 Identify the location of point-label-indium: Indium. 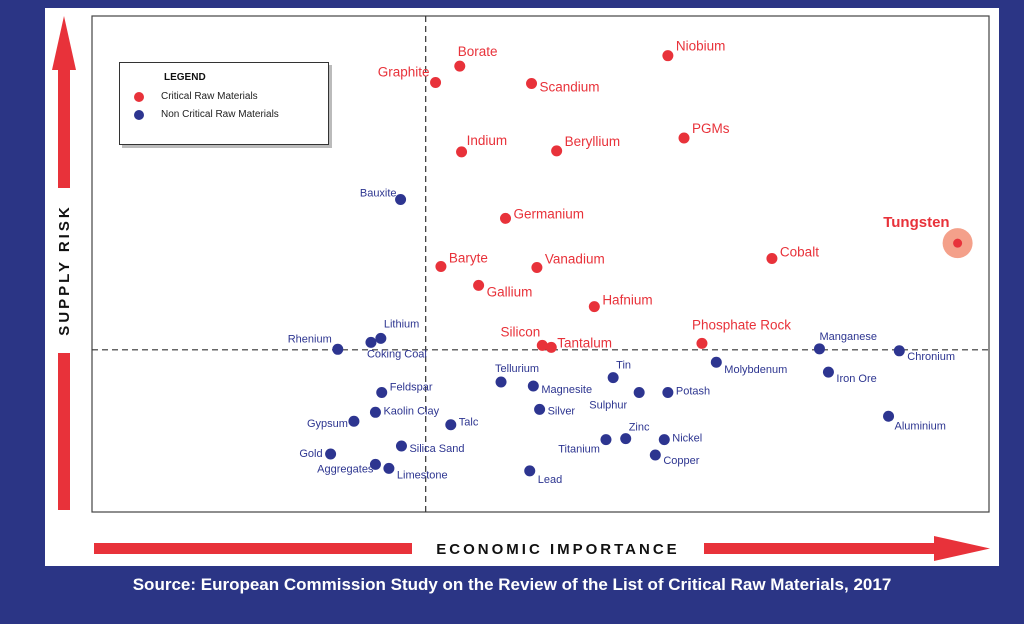
(487, 140).